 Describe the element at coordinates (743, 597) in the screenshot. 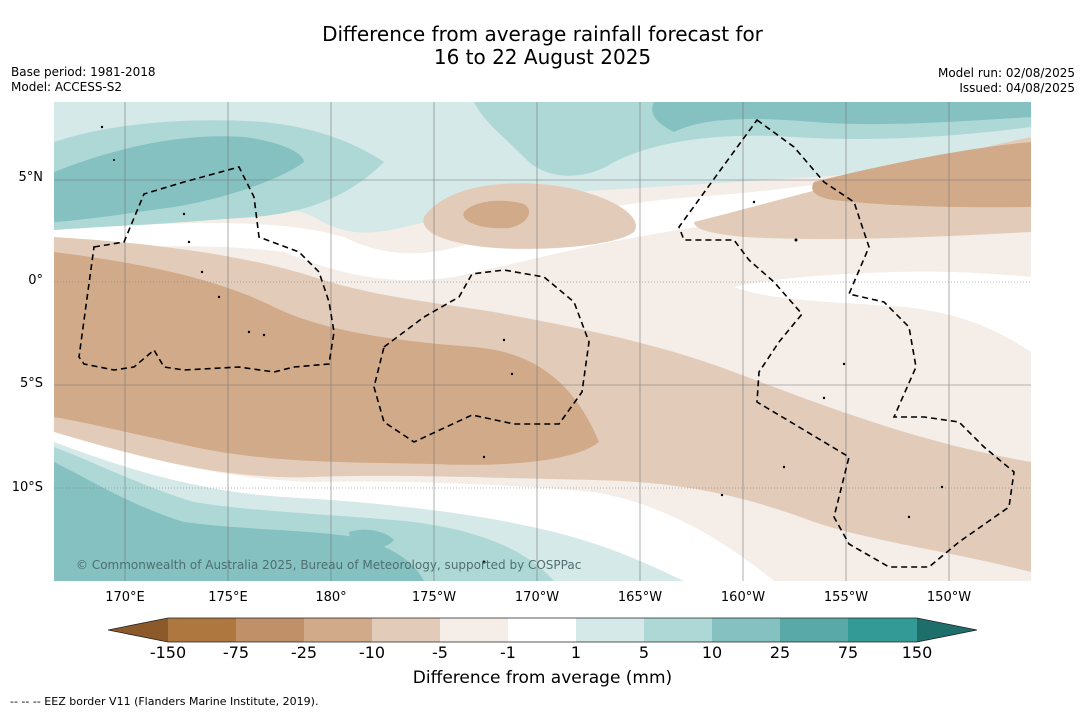

I see `lon-label-160w: 160°W` at that location.